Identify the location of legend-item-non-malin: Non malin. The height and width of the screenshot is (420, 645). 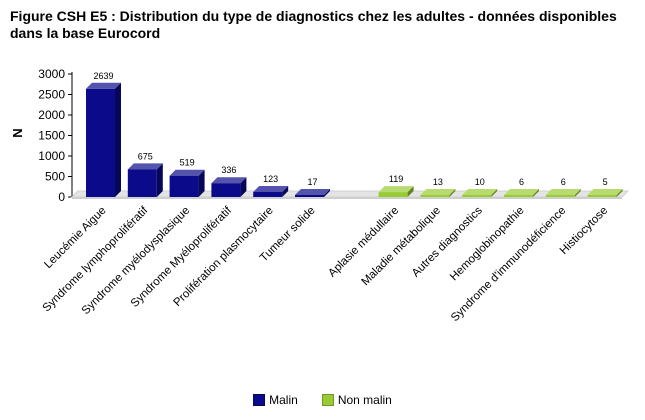
(356, 400).